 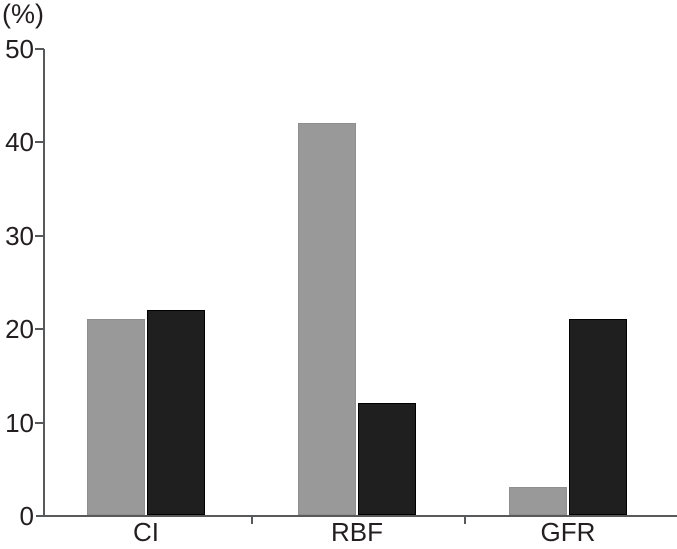 What do you see at coordinates (356, 516) in the screenshot?
I see `x-axis` at bounding box center [356, 516].